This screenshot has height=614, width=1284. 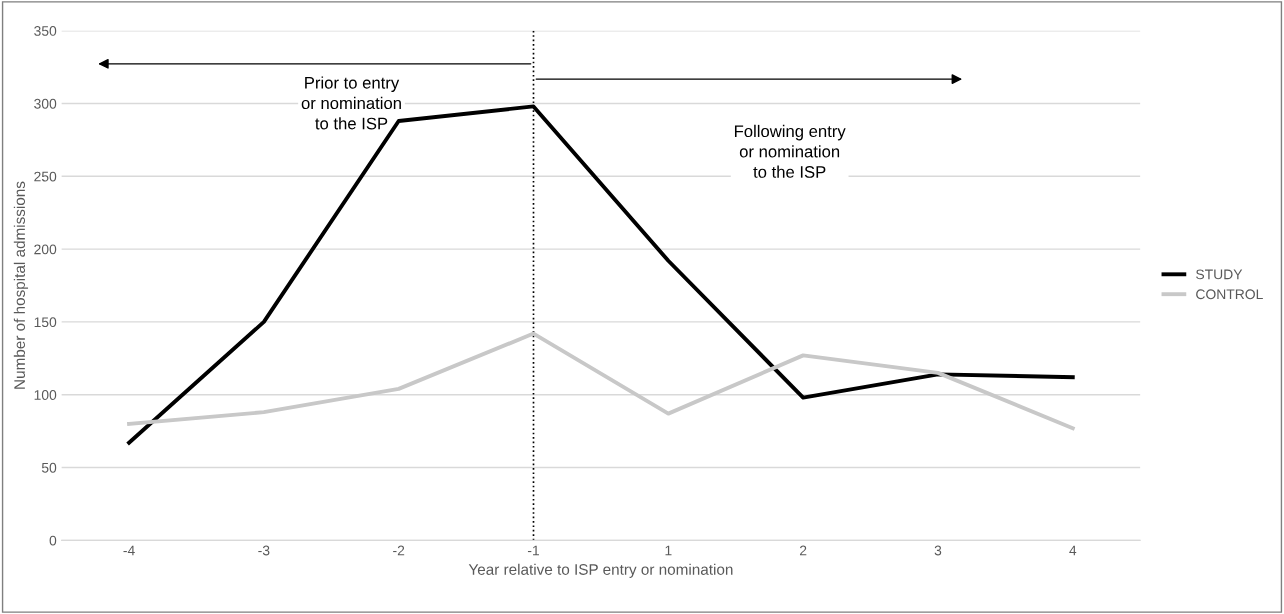 What do you see at coordinates (45, 249) in the screenshot?
I see `y-tick-label: 200` at bounding box center [45, 249].